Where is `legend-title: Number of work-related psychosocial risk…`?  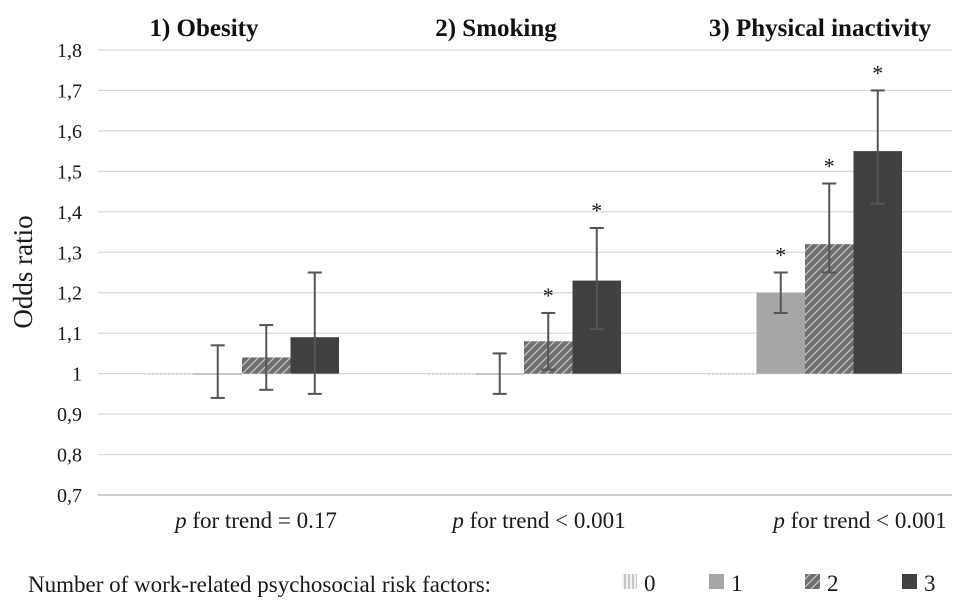 legend-title: Number of work-related psychosocial risk… is located at coordinates (259, 584).